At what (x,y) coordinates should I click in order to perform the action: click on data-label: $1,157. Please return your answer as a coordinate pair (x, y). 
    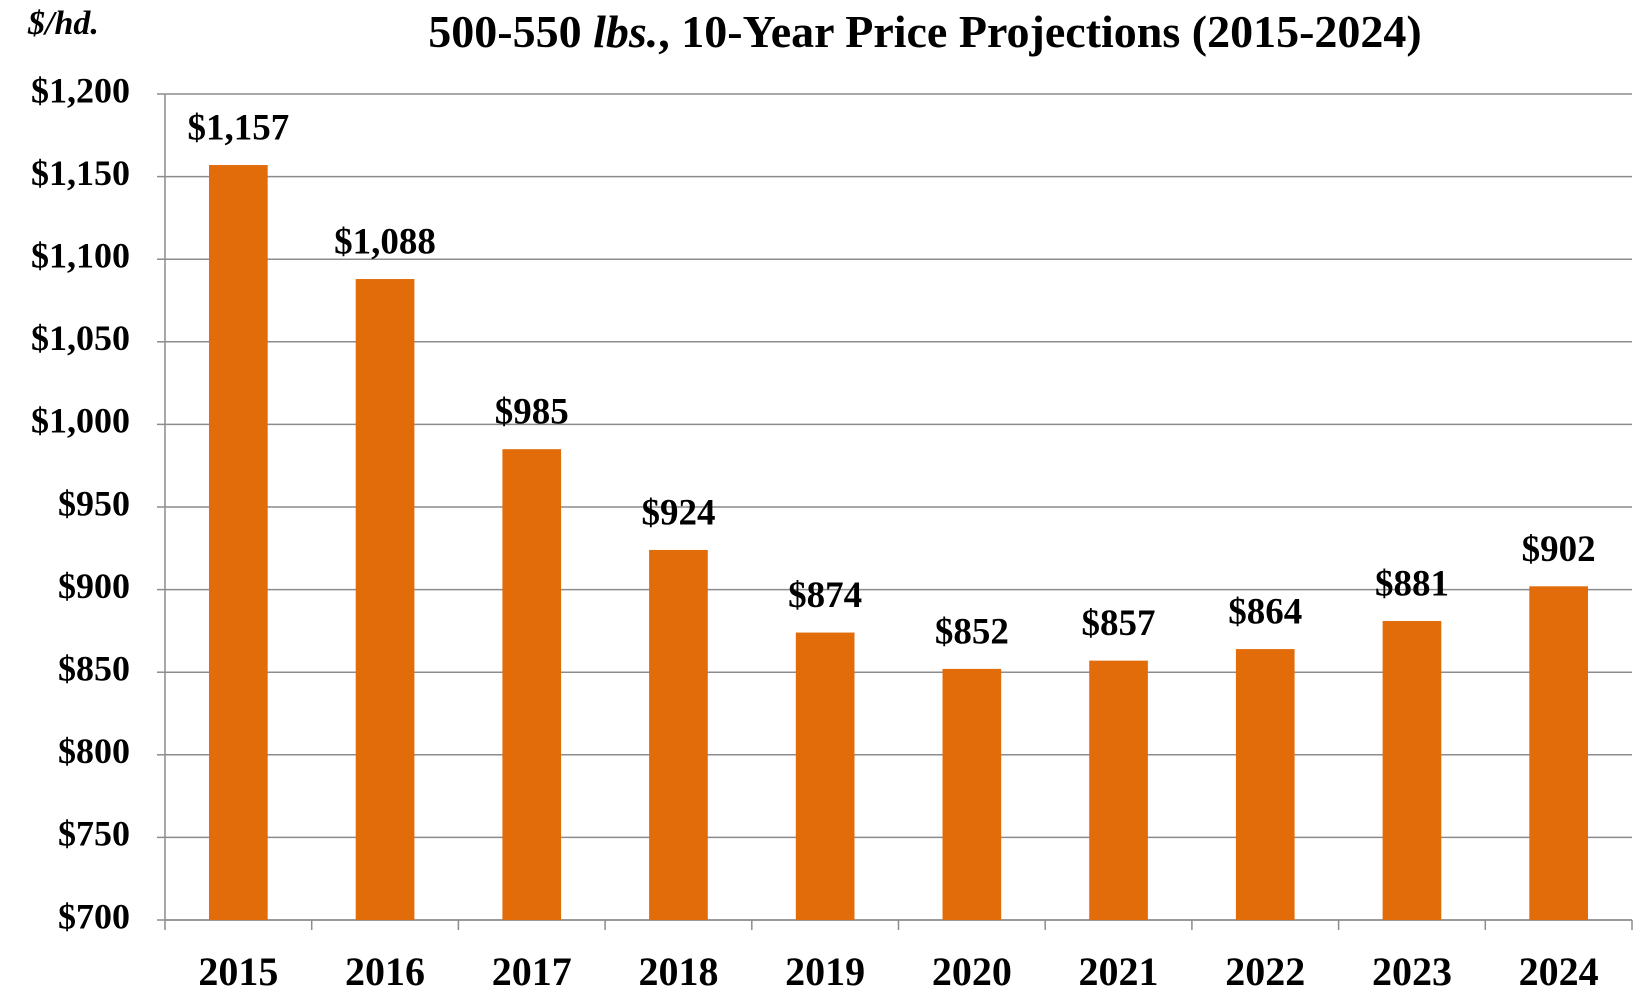
    Looking at the image, I should click on (238, 128).